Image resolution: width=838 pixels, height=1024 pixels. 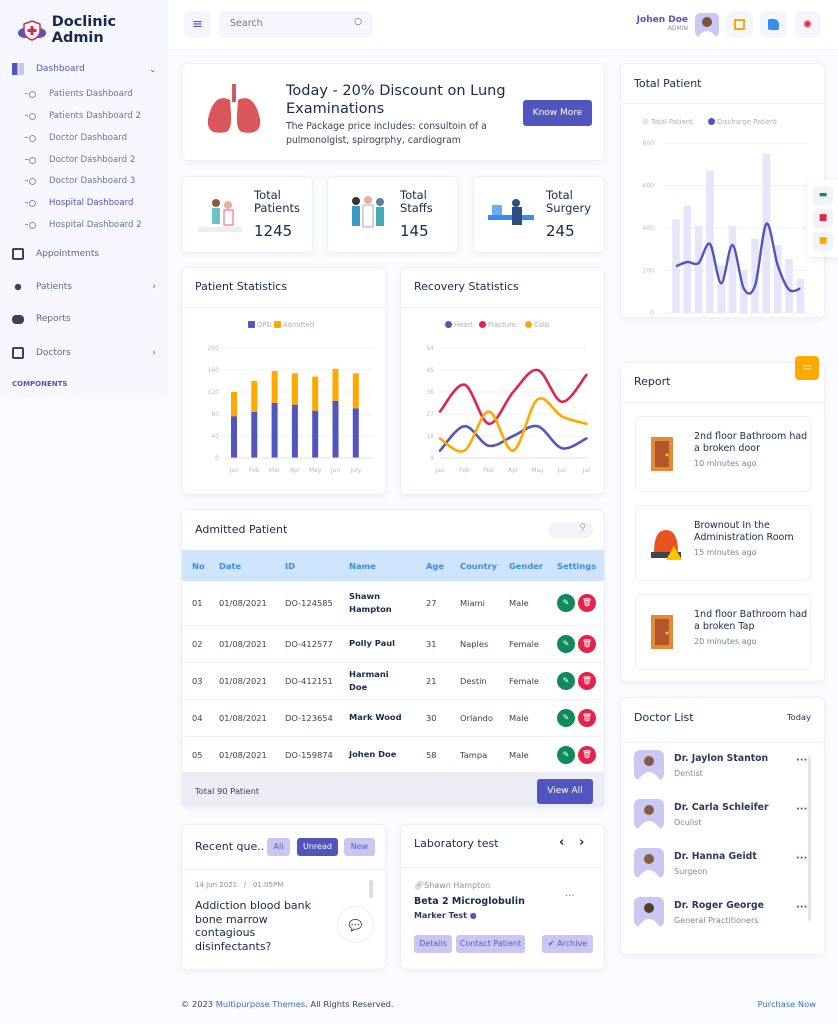 I want to click on prev-arrow-icon: ‹, so click(x=562, y=842).